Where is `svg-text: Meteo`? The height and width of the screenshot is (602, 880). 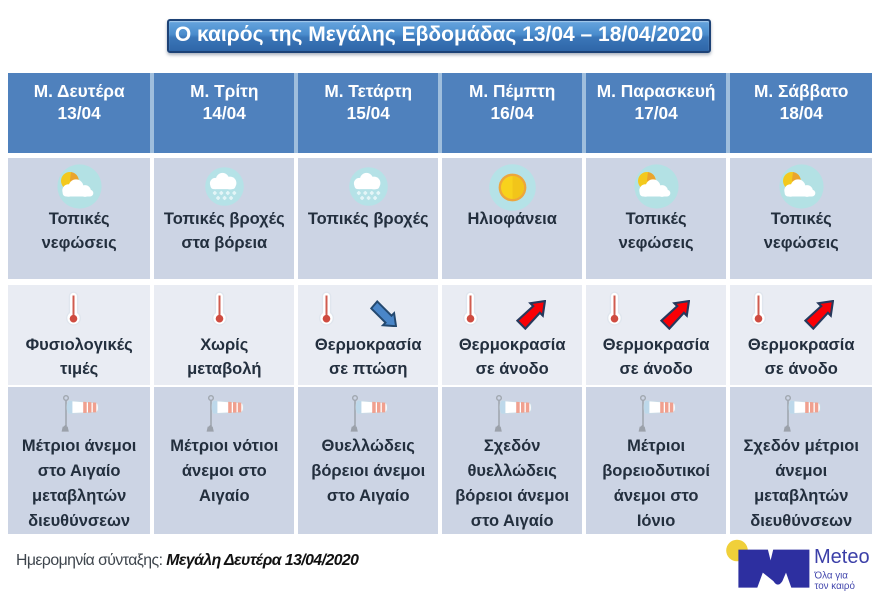
svg-text: Meteo is located at coordinates (842, 557).